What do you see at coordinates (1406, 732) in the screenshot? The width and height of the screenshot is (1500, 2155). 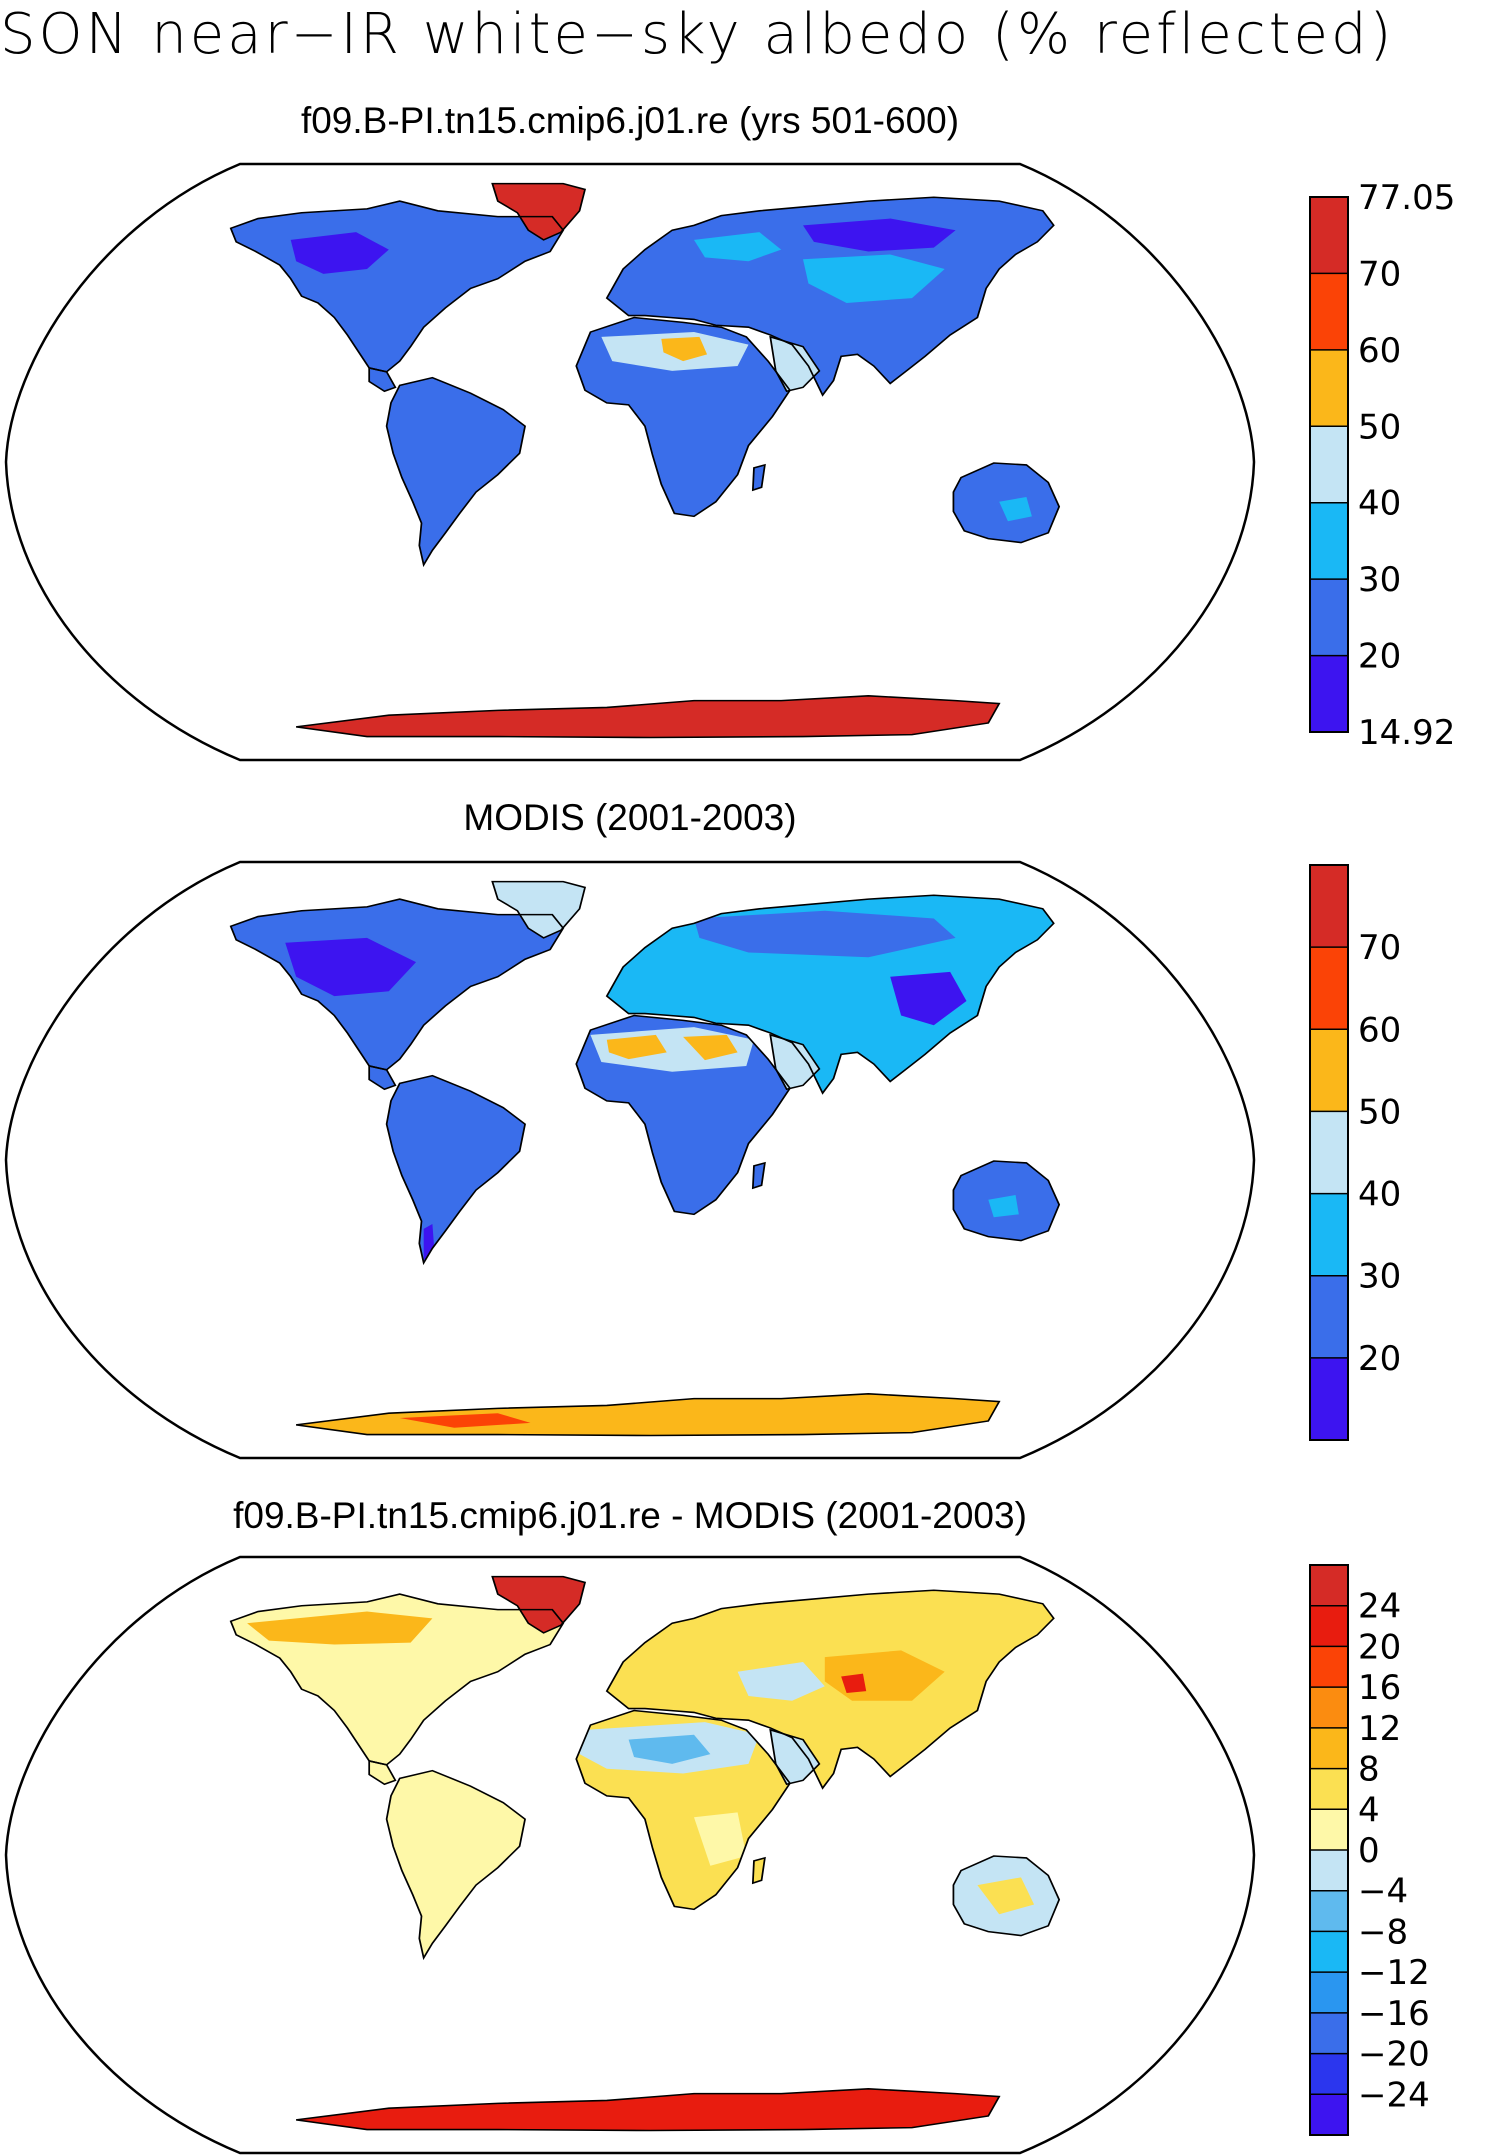 I see `colorbar-tick-label: 14.92` at bounding box center [1406, 732].